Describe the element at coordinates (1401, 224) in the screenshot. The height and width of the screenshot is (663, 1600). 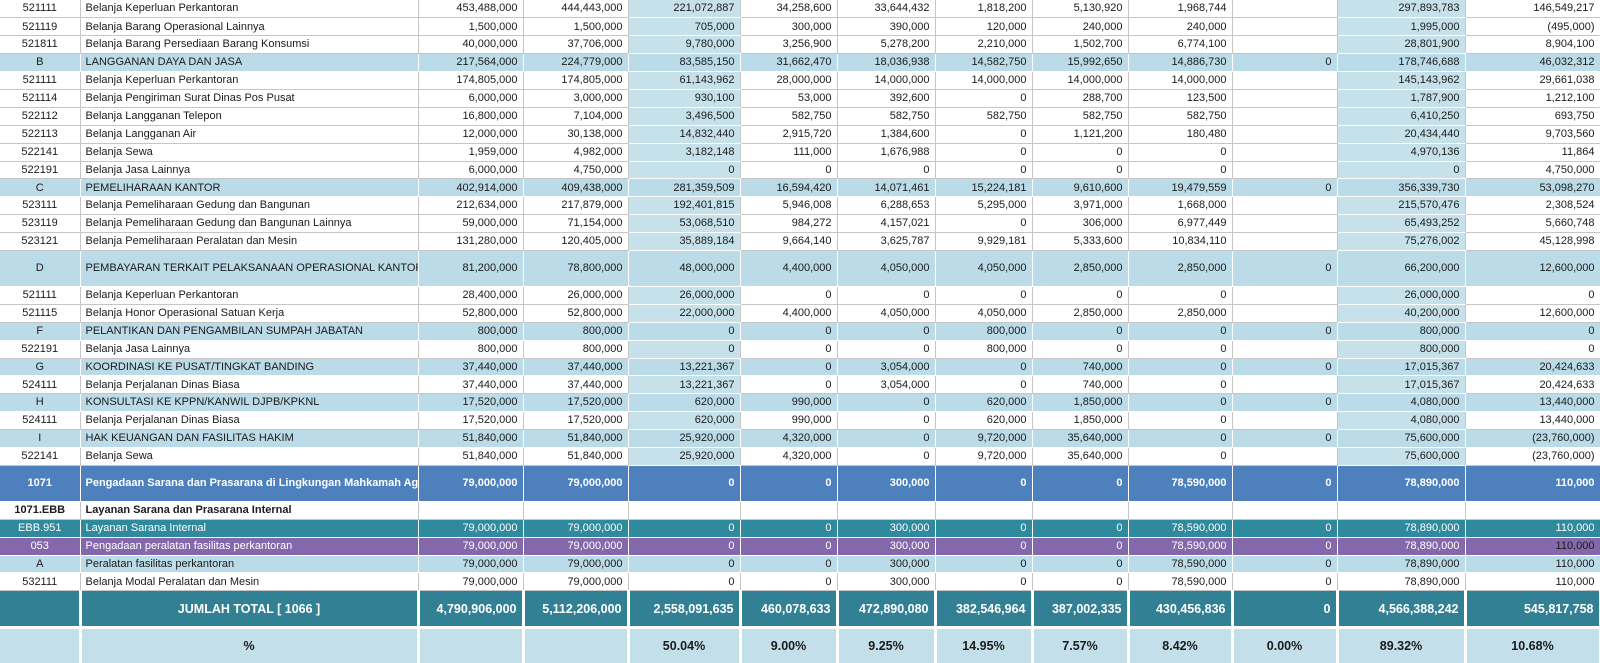
I see `cell-value: 65,493,252` at that location.